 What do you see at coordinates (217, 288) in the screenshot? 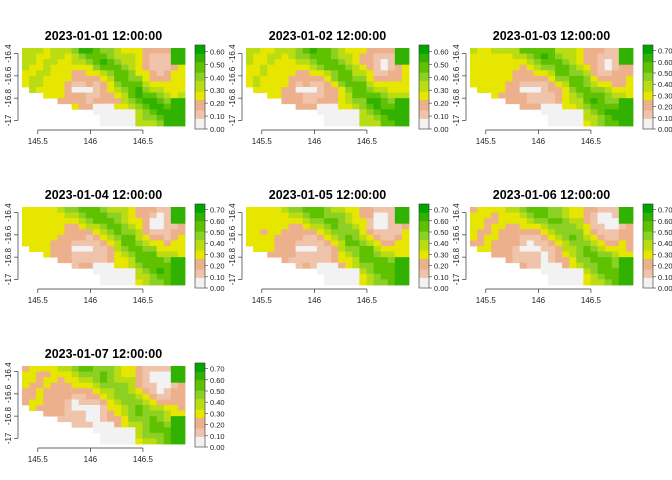
I see `legend-tick-label: 0.00` at bounding box center [217, 288].